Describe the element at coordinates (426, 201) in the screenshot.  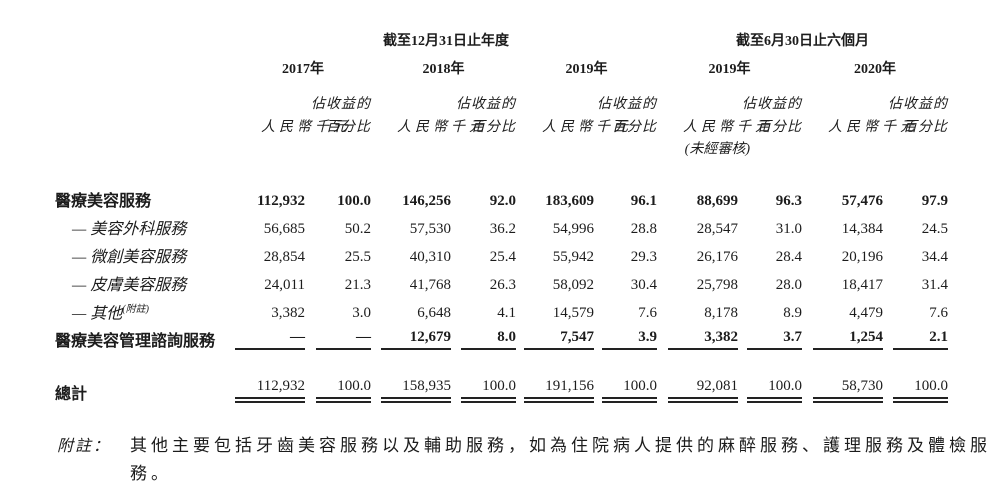
I see `value-text: 146,256` at that location.